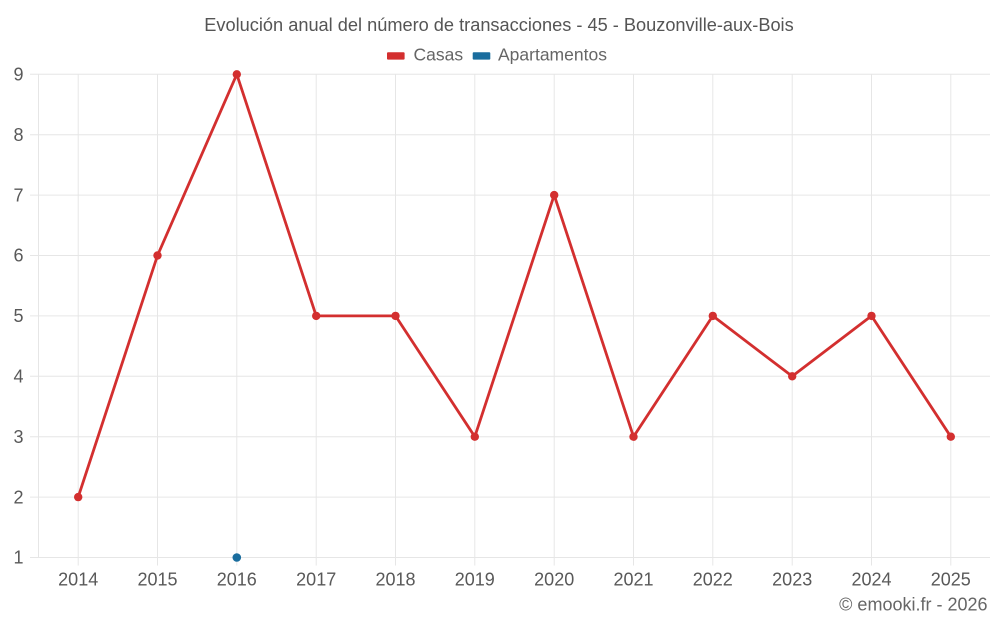  What do you see at coordinates (18, 377) in the screenshot?
I see `svg-text: 4` at bounding box center [18, 377].